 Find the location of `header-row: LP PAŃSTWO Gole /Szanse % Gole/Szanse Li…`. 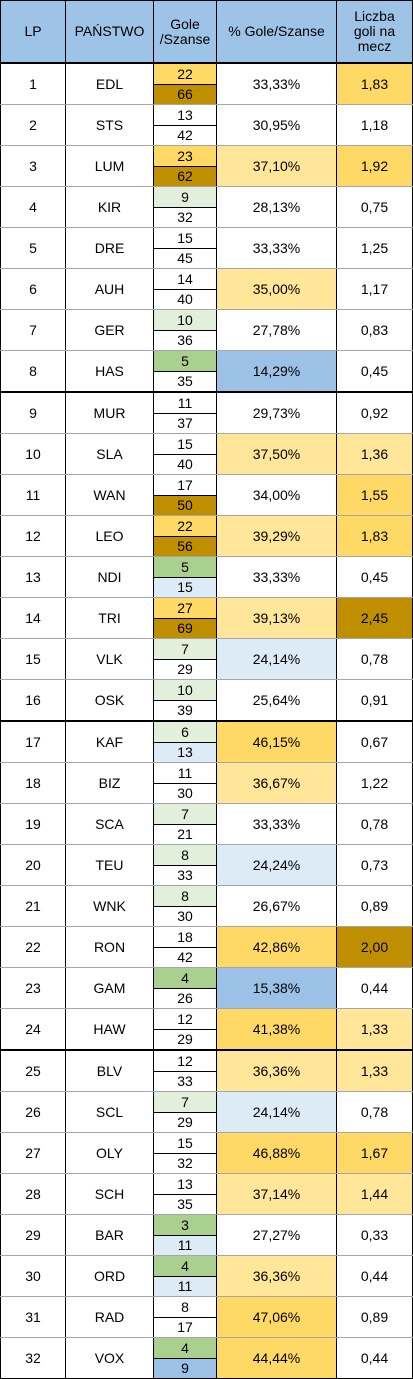

header-row: LP PAŃSTWO Gole /Szanse % Gole/Szanse Li… is located at coordinates (206, 32).